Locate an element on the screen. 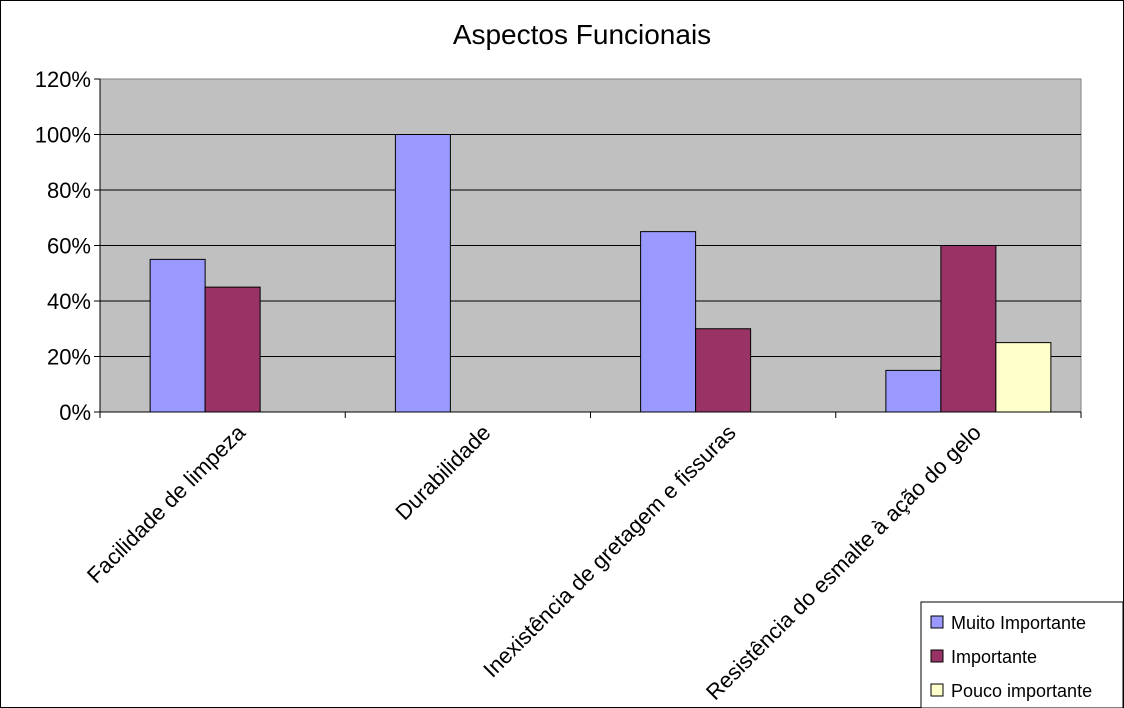 This screenshot has width=1124, height=708. chart-title: Aspectos Funcionais is located at coordinates (582, 34).